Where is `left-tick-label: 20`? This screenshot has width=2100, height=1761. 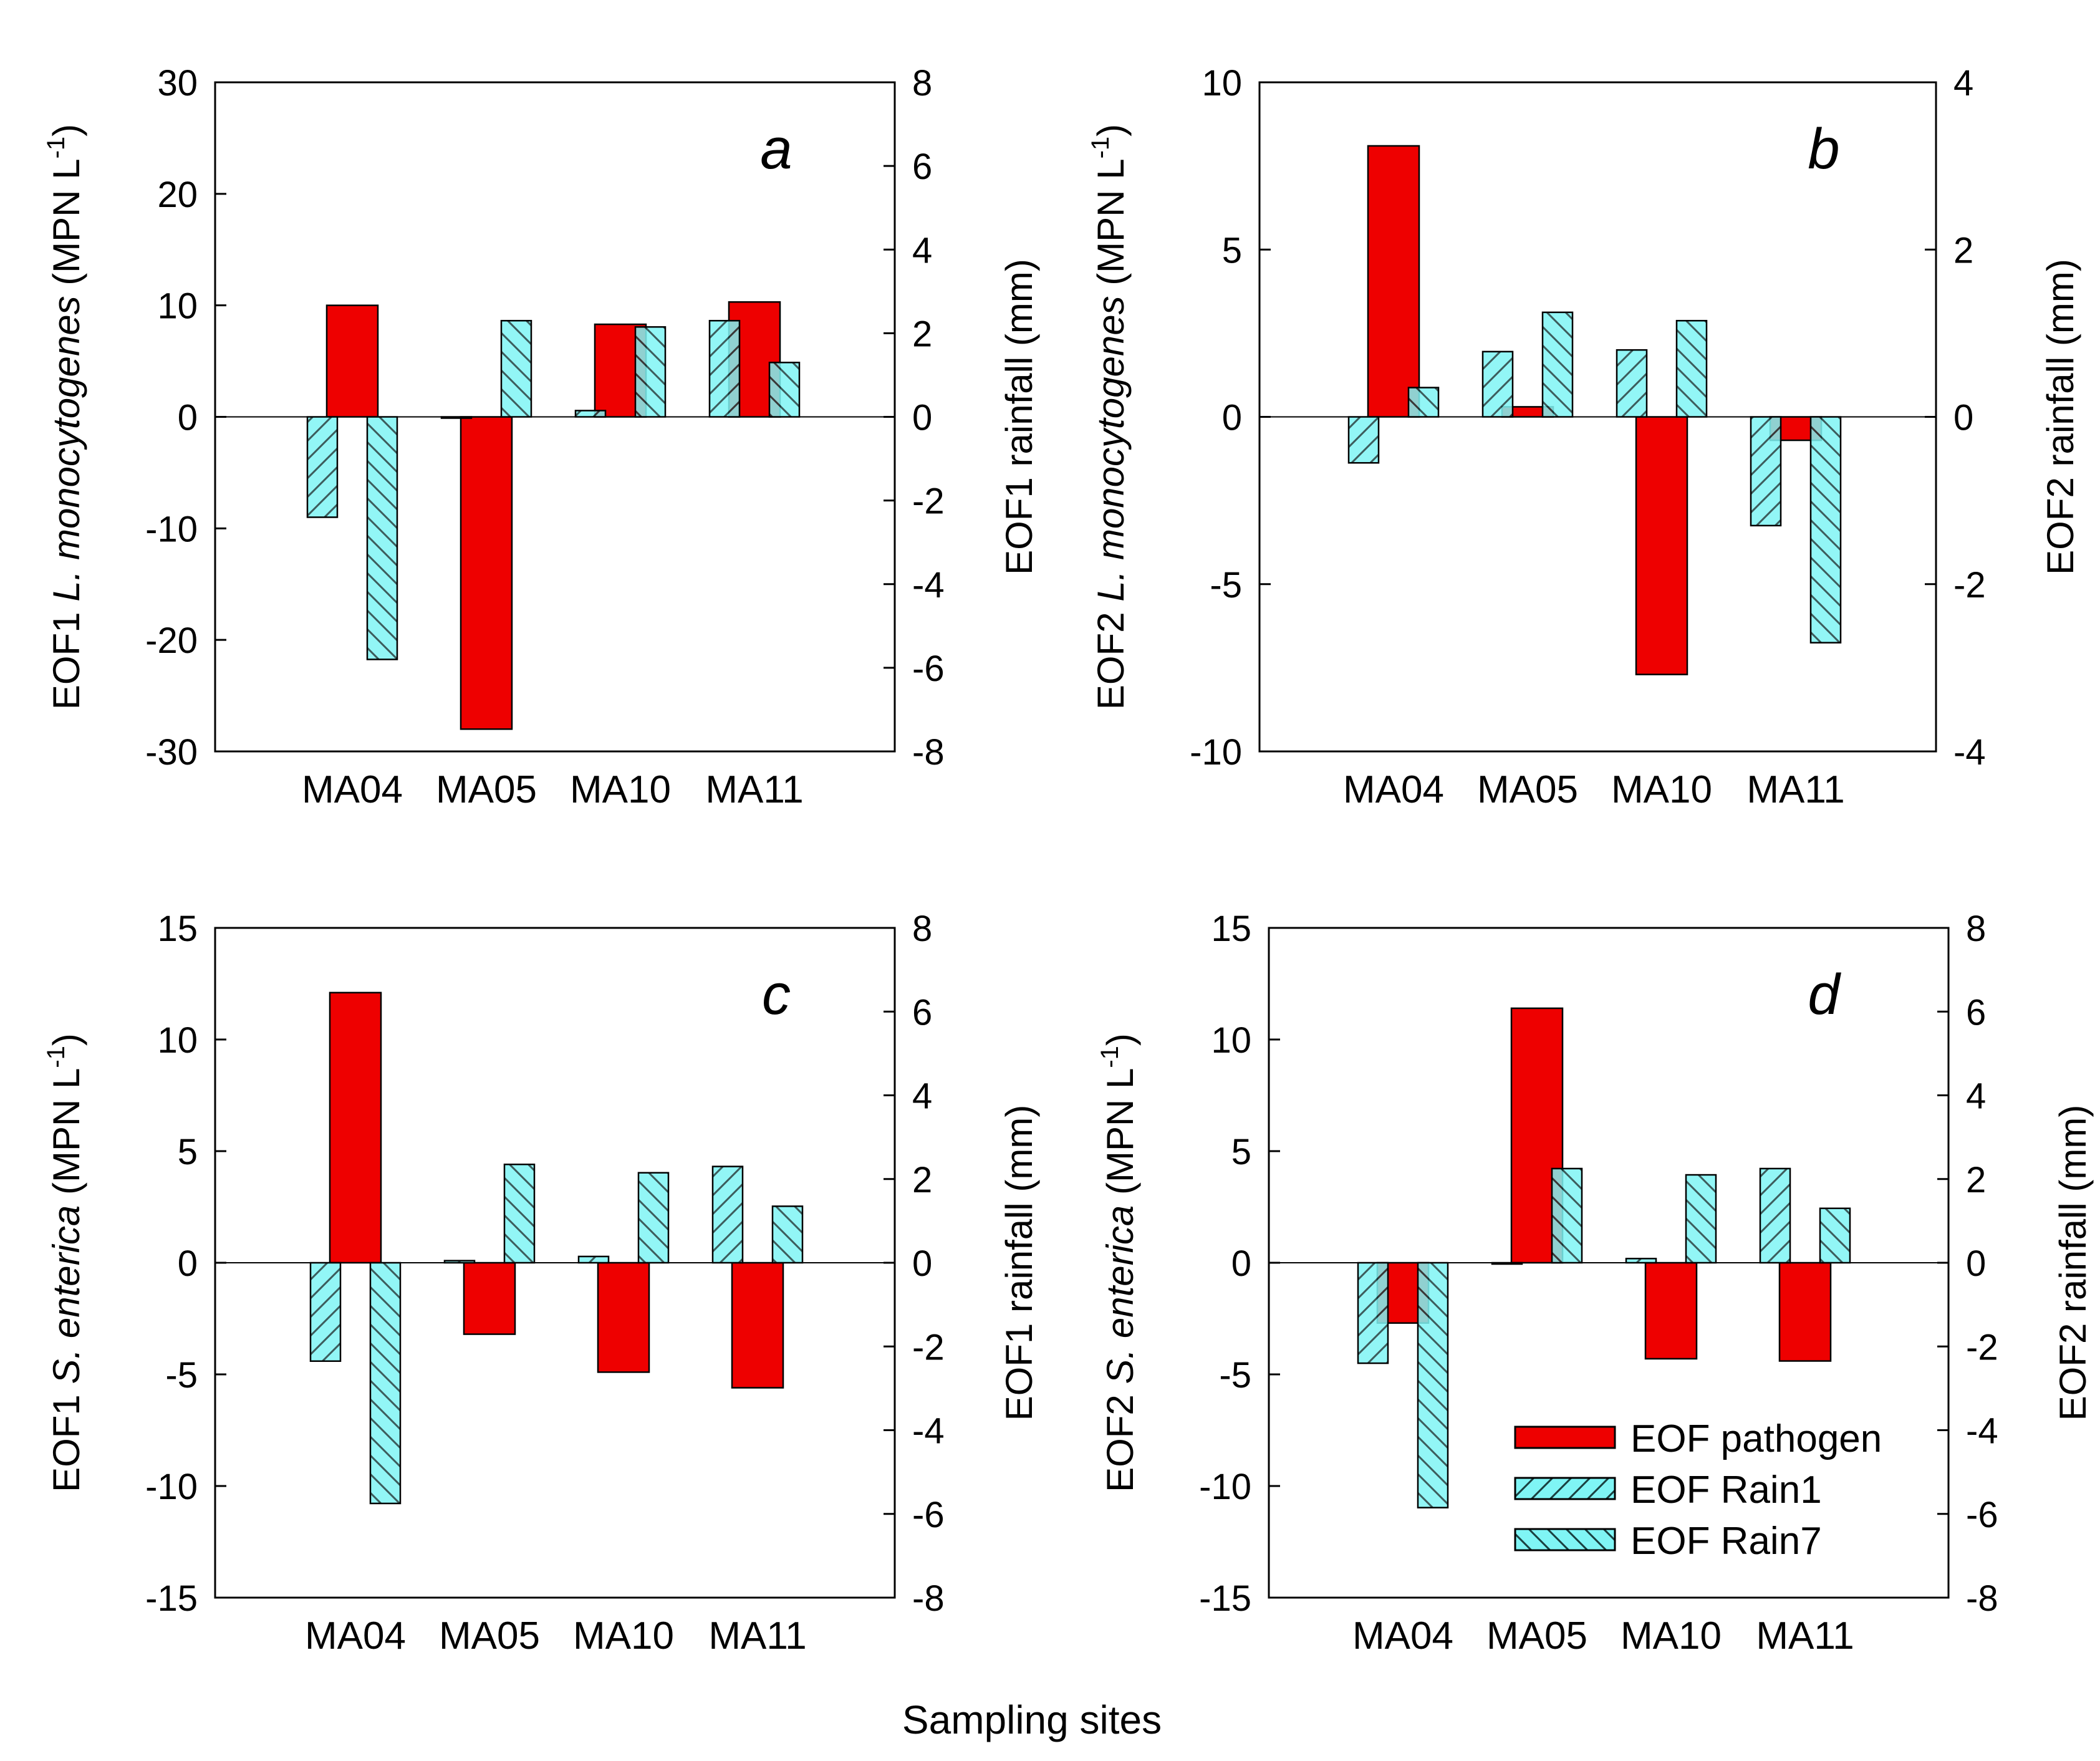 left-tick-label: 20 is located at coordinates (177, 195).